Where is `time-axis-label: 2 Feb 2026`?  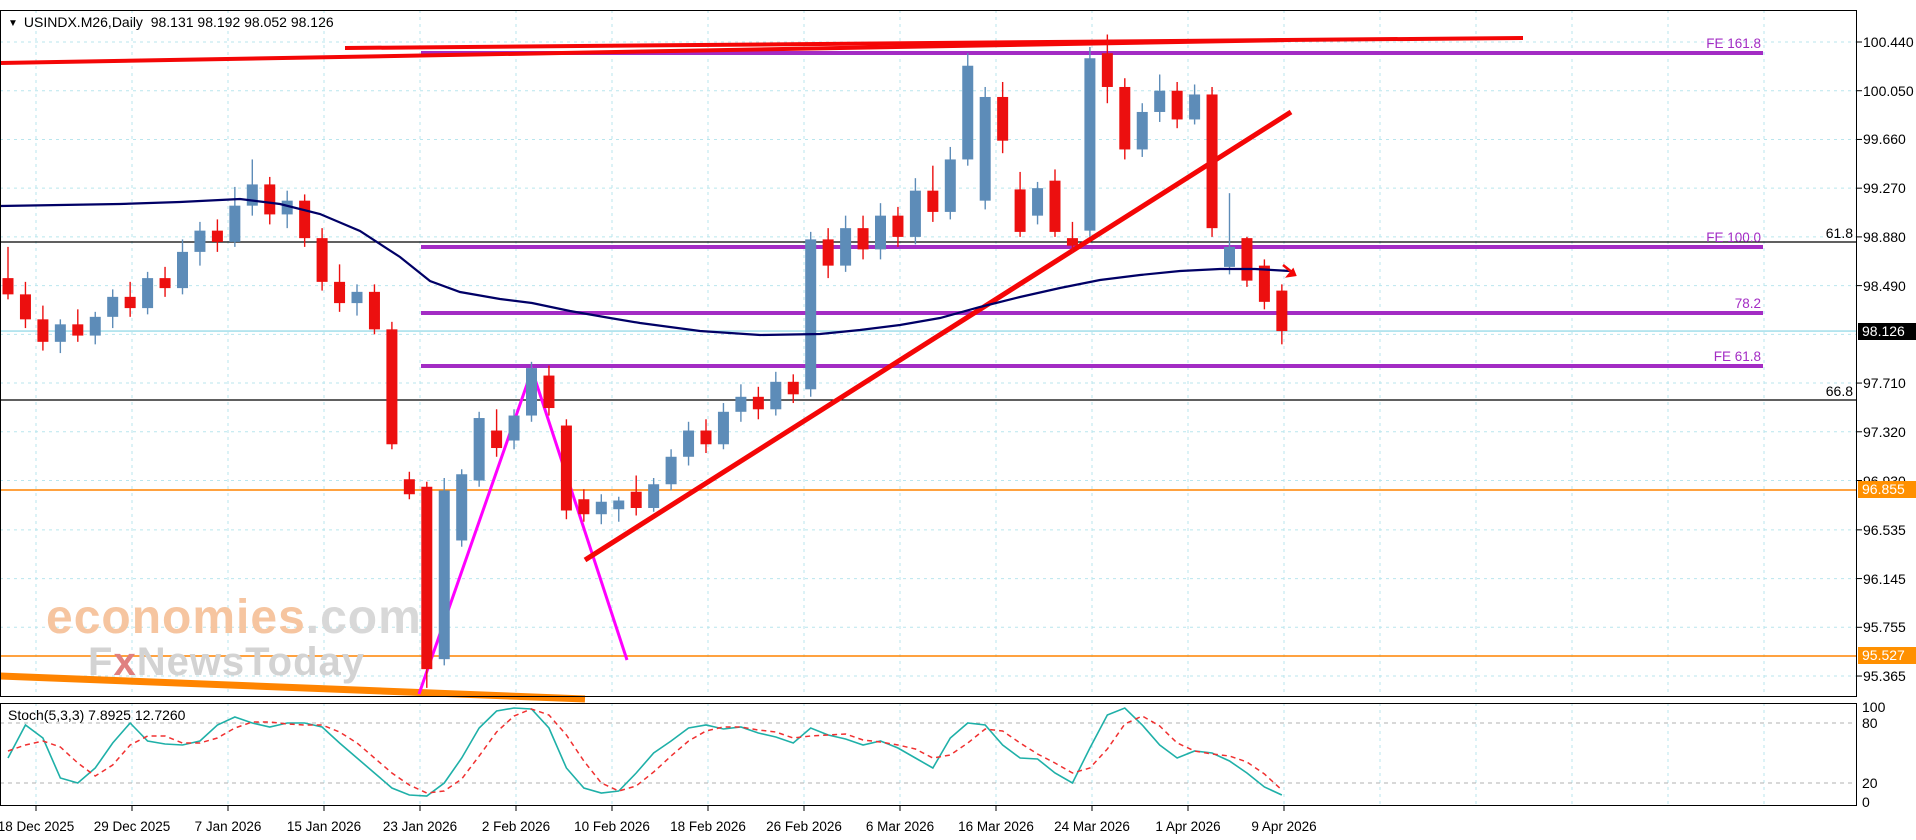
time-axis-label: 2 Feb 2026 is located at coordinates (516, 826).